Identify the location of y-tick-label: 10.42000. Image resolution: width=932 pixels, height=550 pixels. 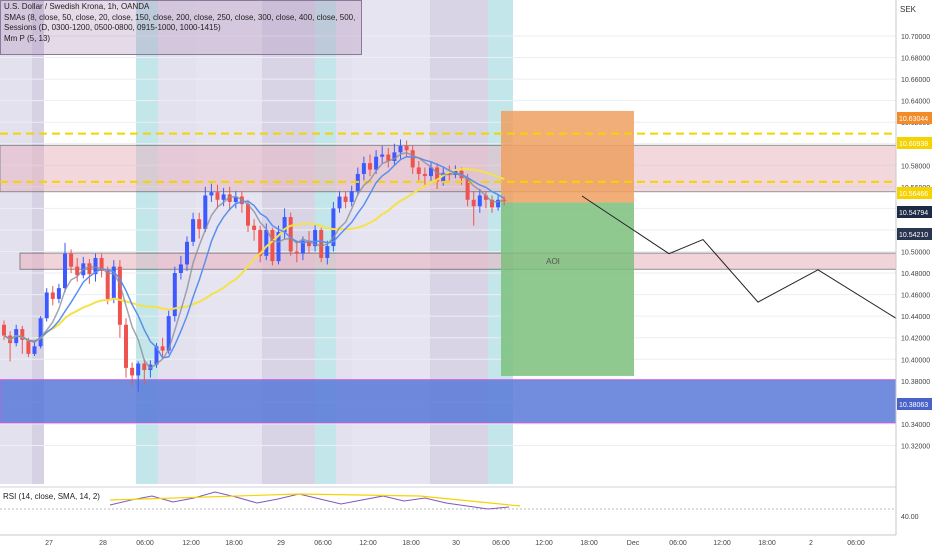
(915, 339).